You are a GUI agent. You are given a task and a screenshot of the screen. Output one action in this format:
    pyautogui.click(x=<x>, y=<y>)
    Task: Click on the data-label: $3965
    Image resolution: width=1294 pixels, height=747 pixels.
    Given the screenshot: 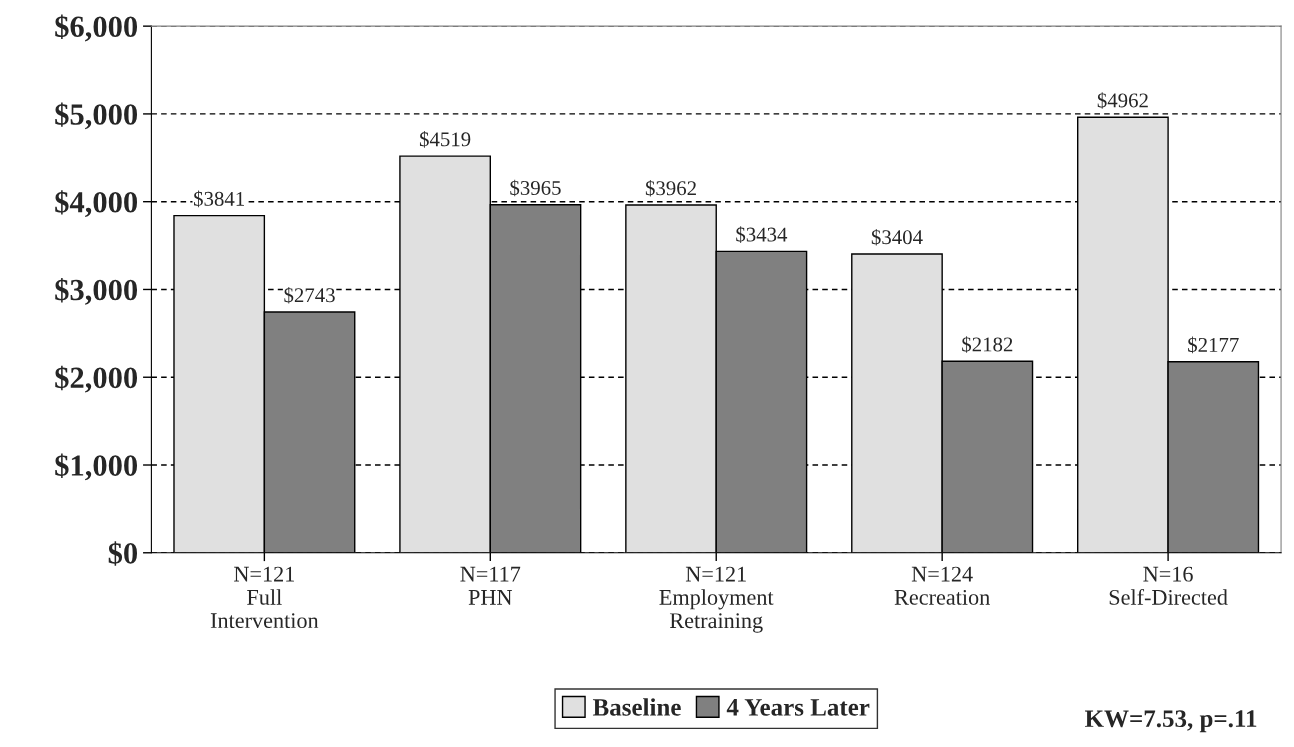 What is the action you would take?
    pyautogui.click(x=535, y=188)
    